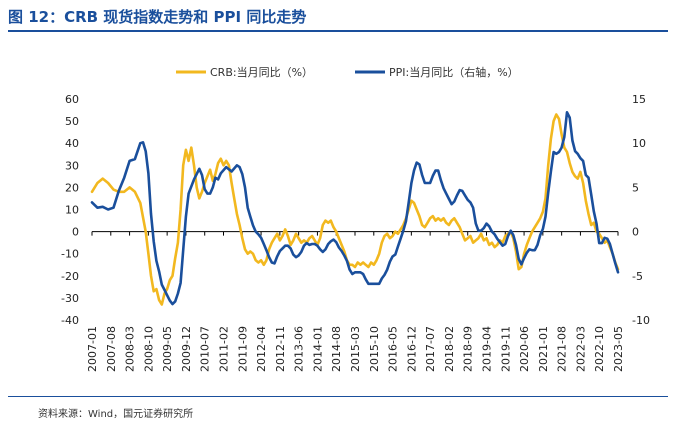 The image size is (679, 428). What do you see at coordinates (505, 349) in the screenshot?
I see `x-tick-label: 2019-11` at bounding box center [505, 349].